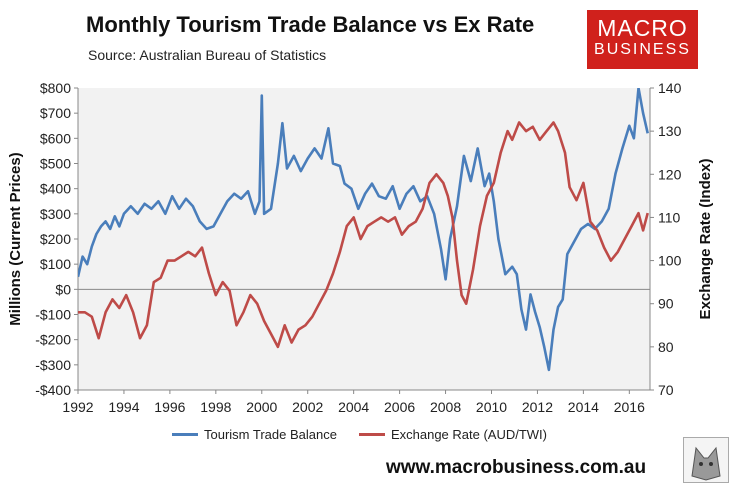  What do you see at coordinates (55, 88) in the screenshot?
I see `left-tick-label: $800` at bounding box center [55, 88].